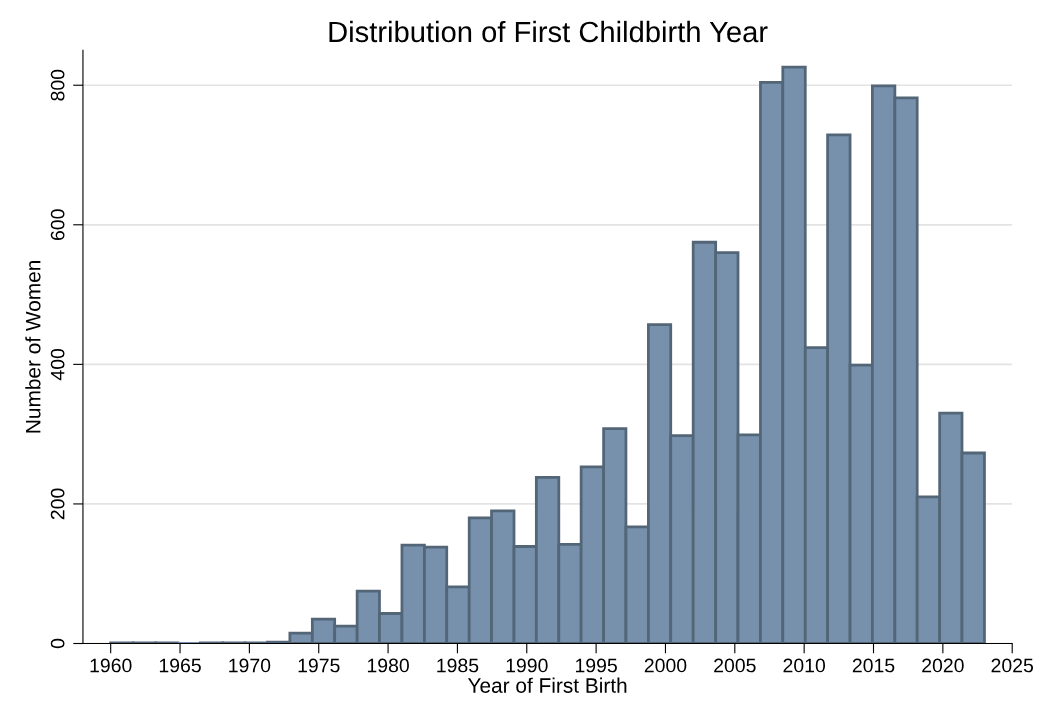 The height and width of the screenshot is (719, 1050). Describe the element at coordinates (57, 643) in the screenshot. I see `y-tick-label: 0` at that location.